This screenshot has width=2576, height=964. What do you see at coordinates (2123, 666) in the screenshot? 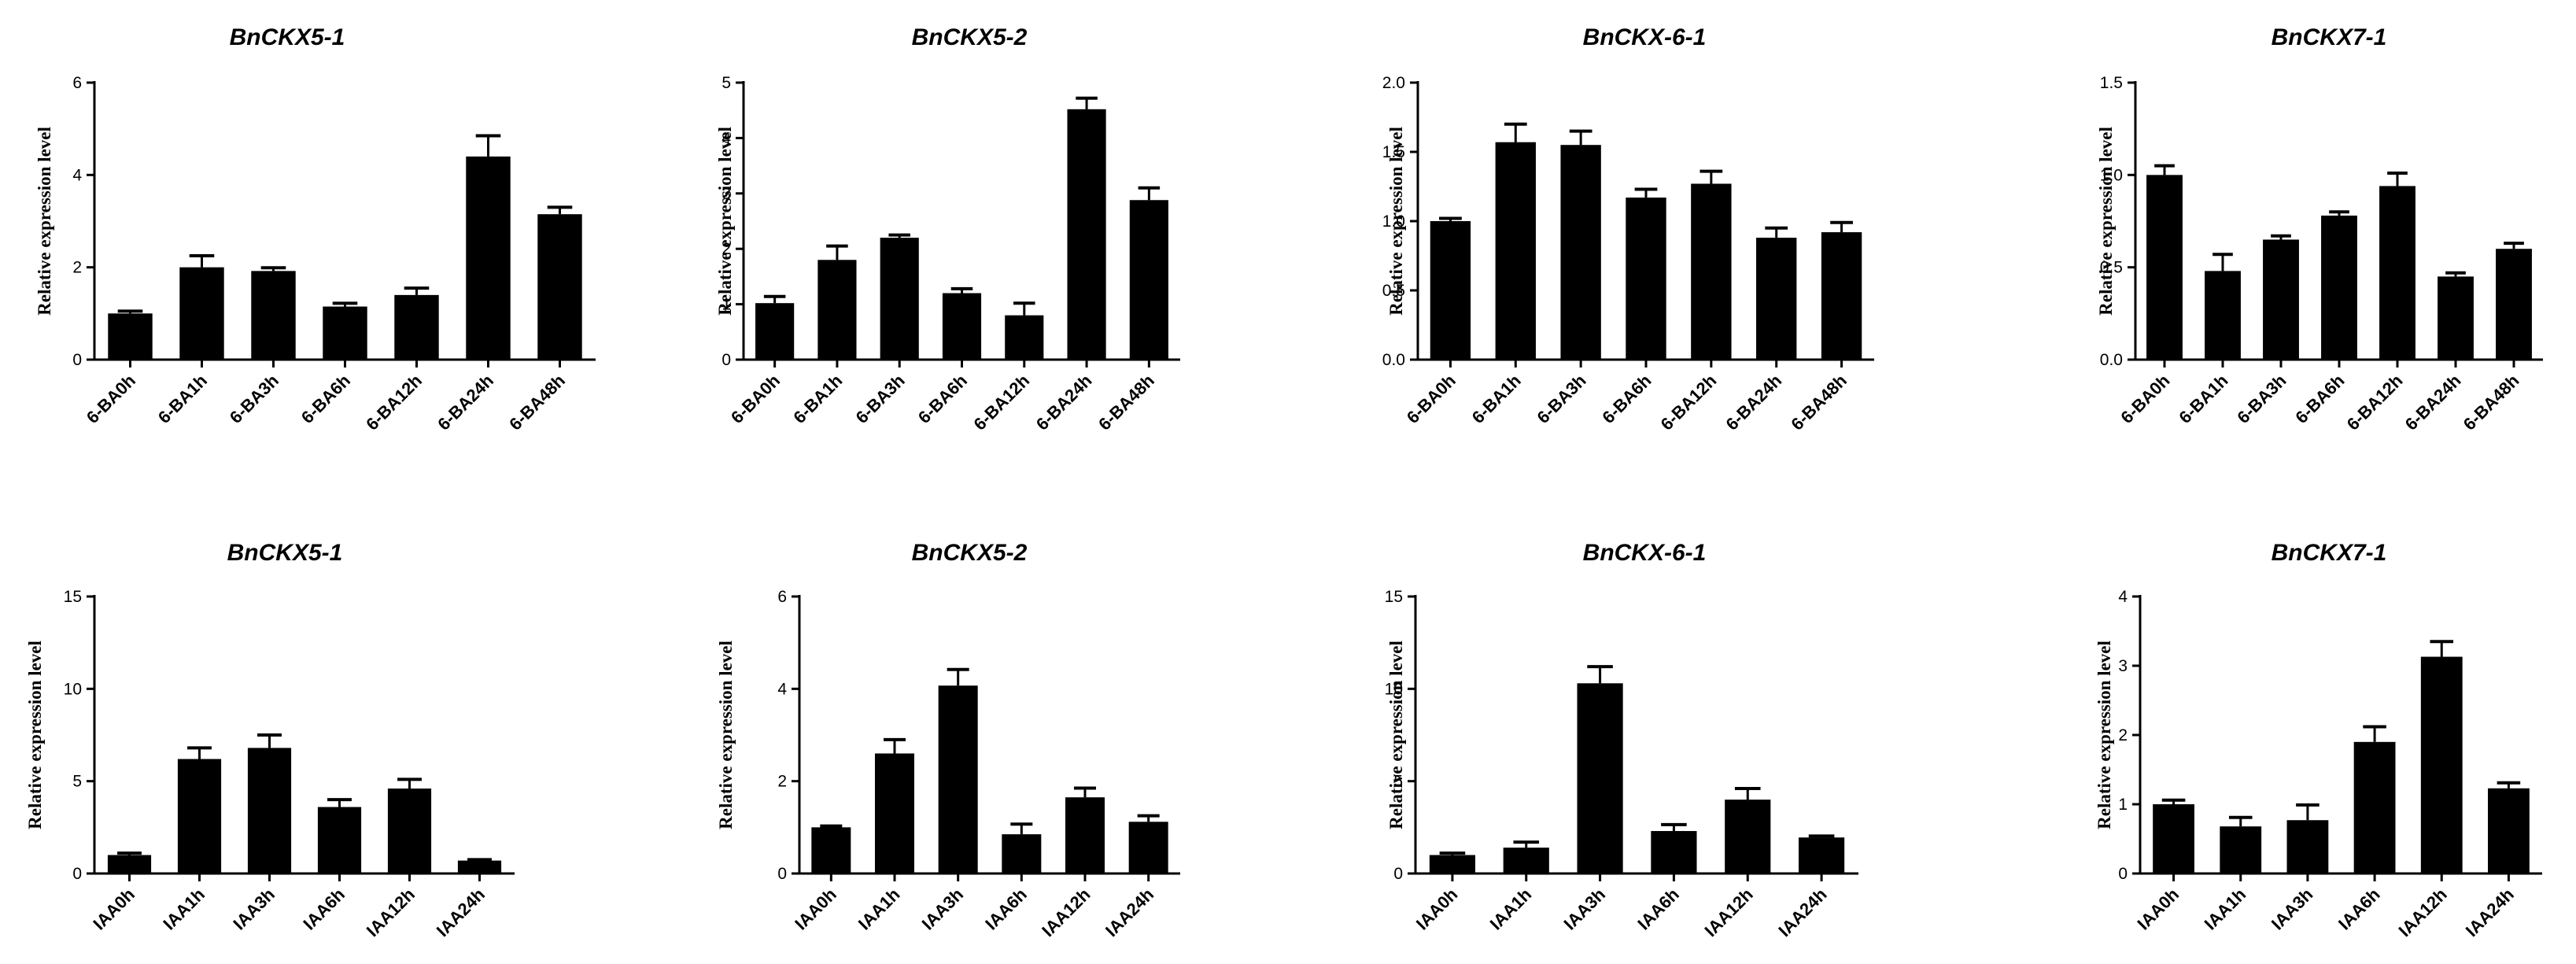
I see `y-tick-label: 3` at bounding box center [2123, 666].